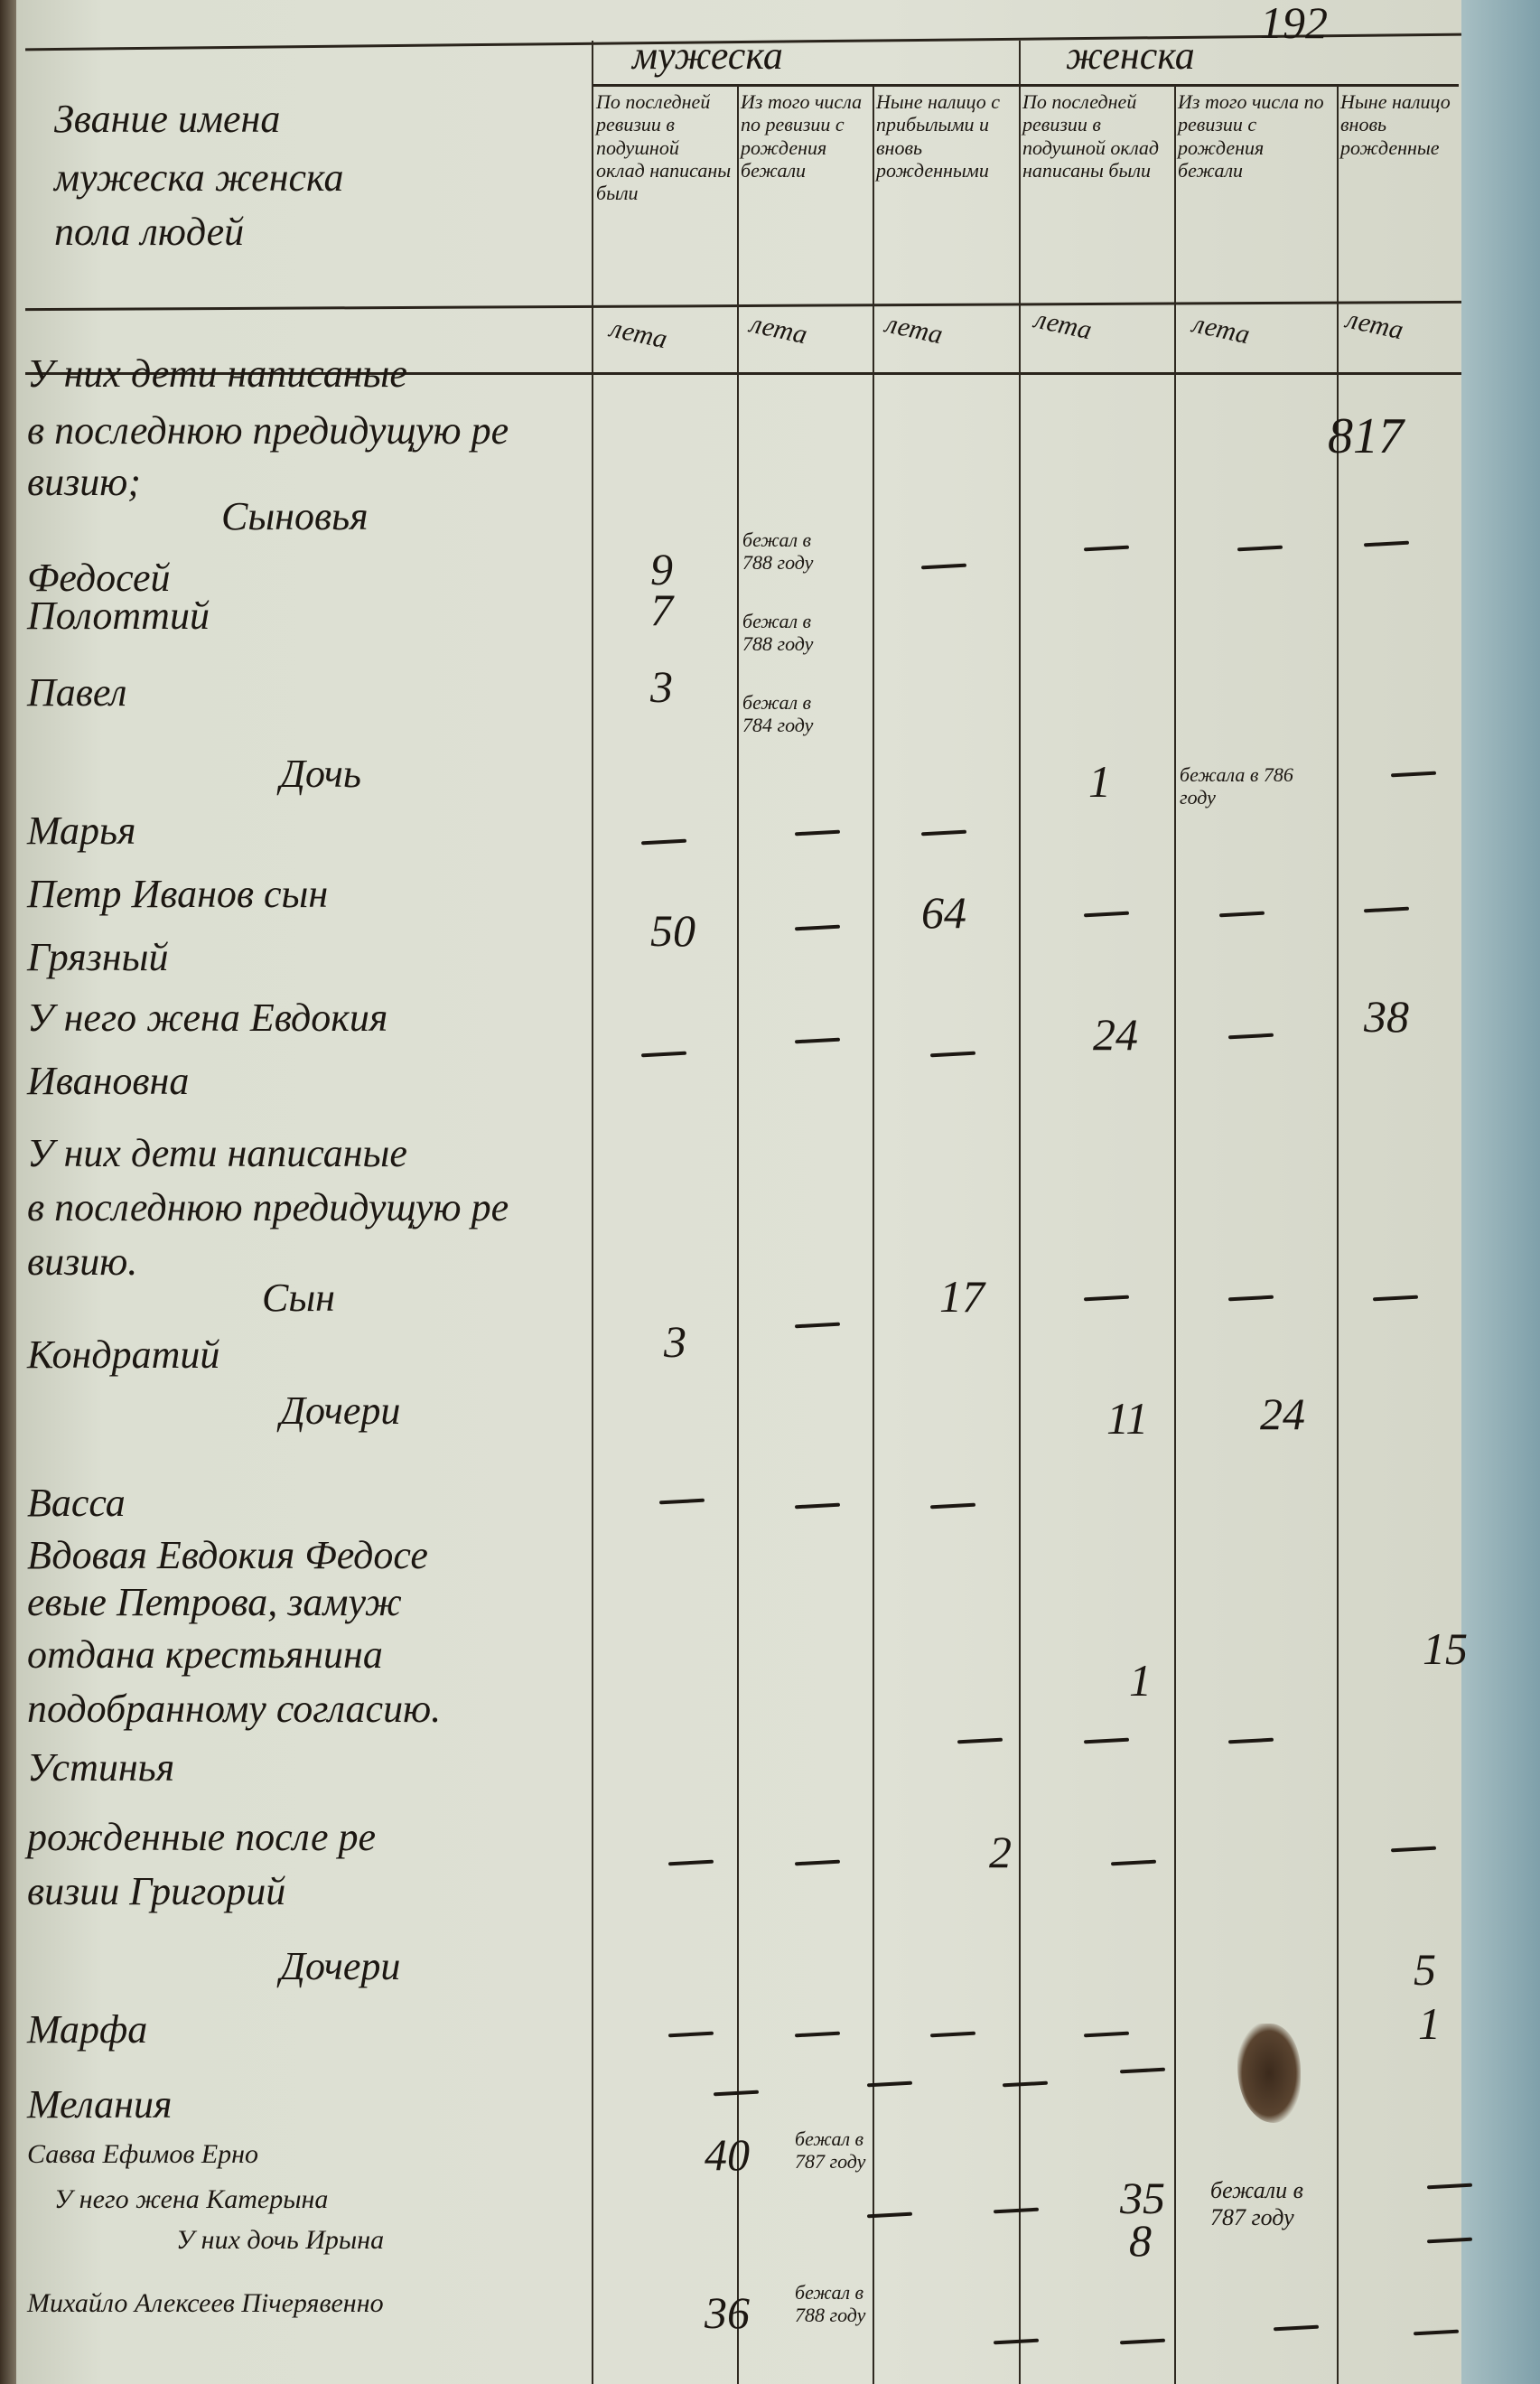 The image size is (1540, 2384). What do you see at coordinates (943, 912) in the screenshot?
I see `male-now: 64` at bounding box center [943, 912].